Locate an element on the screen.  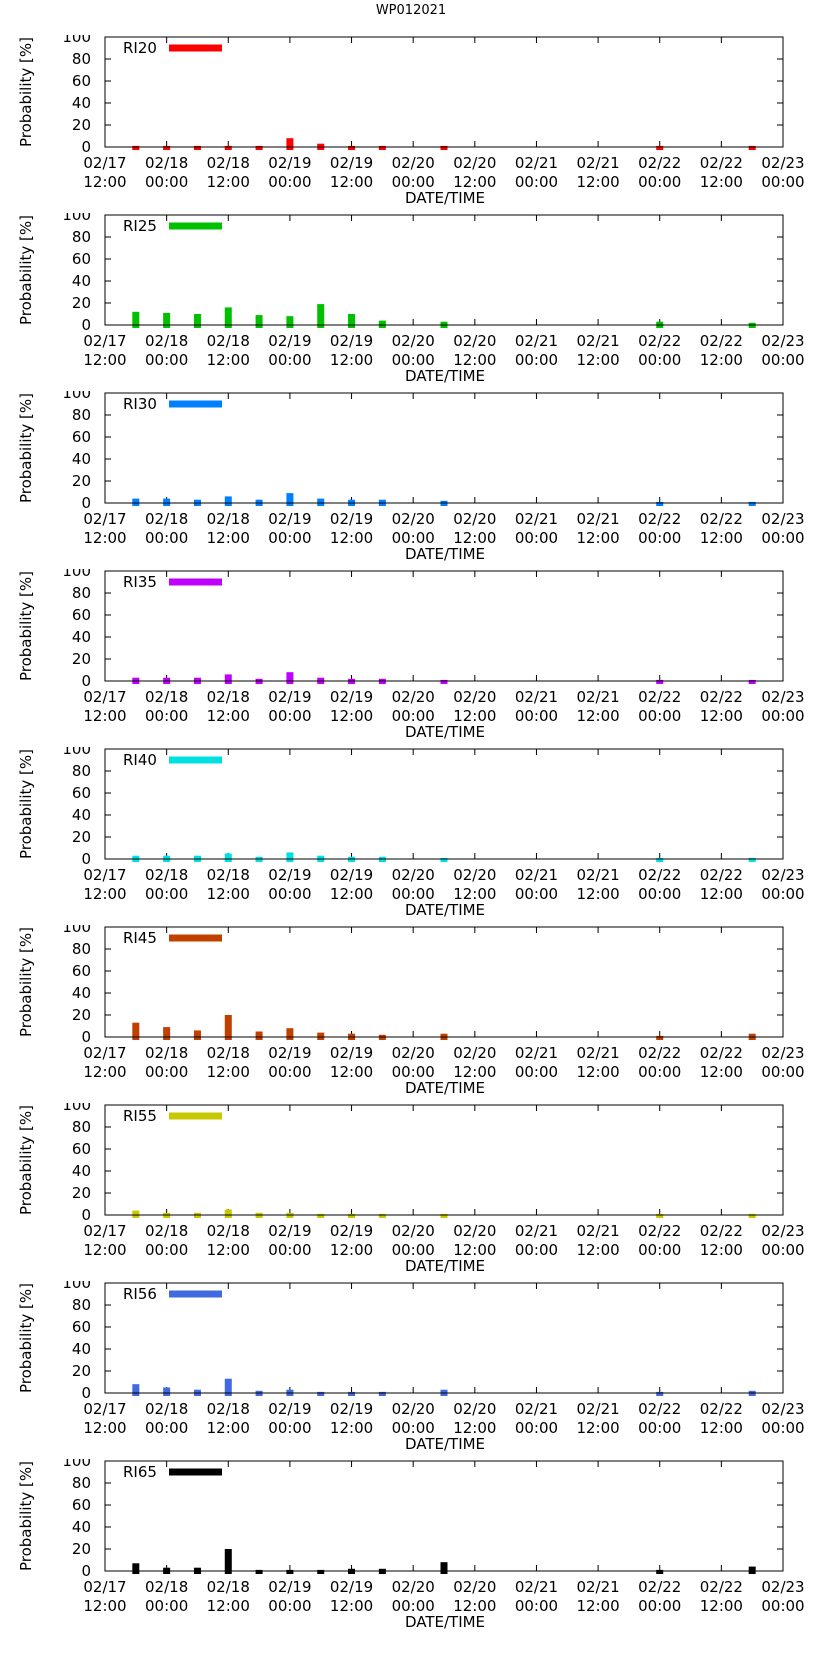
legend-label: RI35 is located at coordinates (140, 582).